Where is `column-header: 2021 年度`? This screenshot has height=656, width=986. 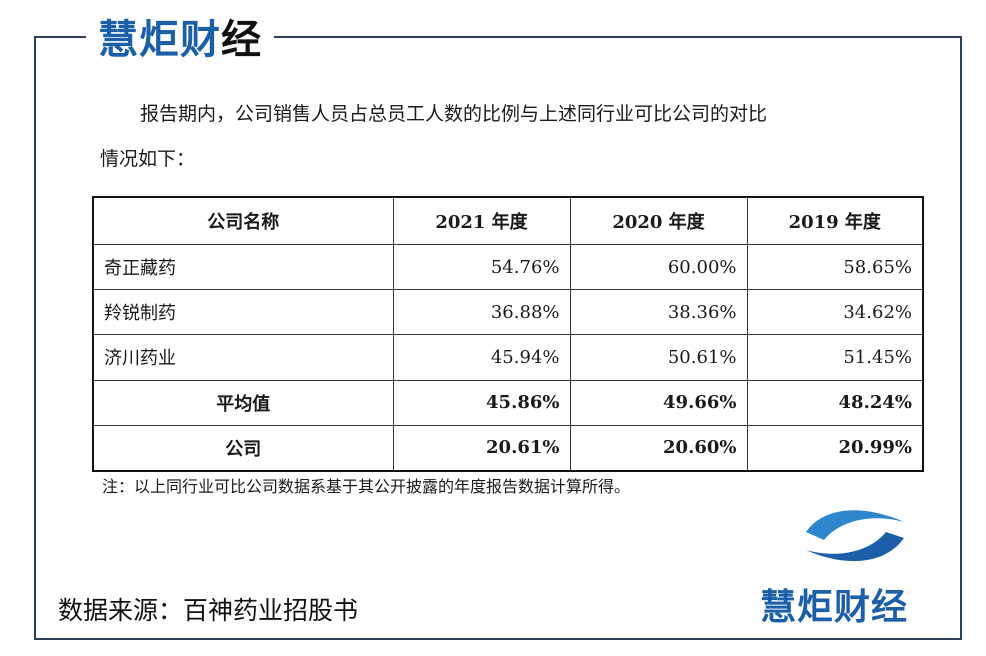
column-header: 2021 年度 is located at coordinates (481, 220).